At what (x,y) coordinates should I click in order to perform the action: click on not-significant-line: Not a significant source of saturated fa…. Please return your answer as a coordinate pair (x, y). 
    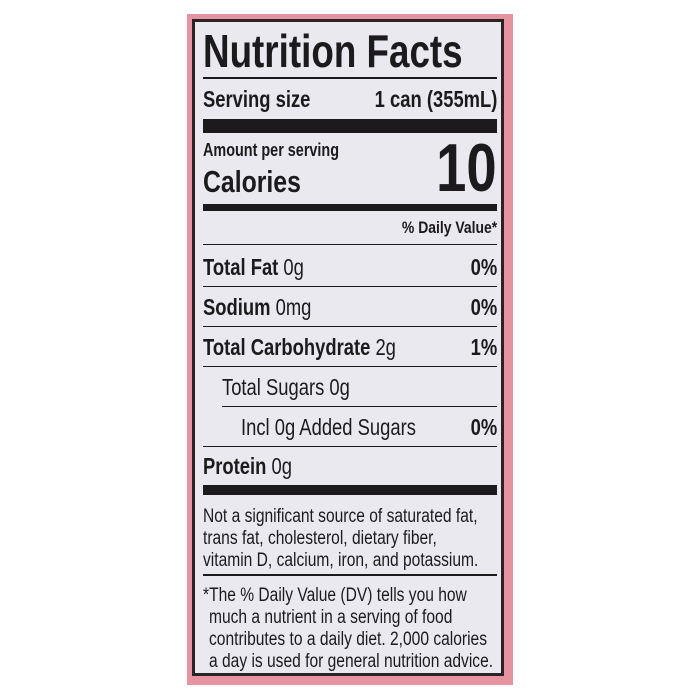
    Looking at the image, I should click on (340, 516).